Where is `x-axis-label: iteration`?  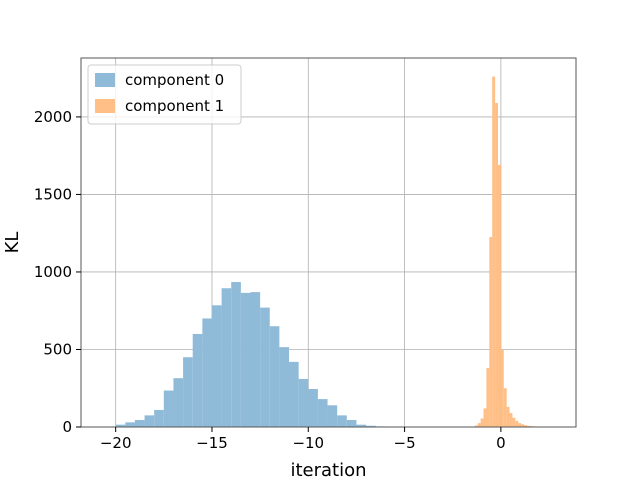
x-axis-label: iteration is located at coordinates (328, 470).